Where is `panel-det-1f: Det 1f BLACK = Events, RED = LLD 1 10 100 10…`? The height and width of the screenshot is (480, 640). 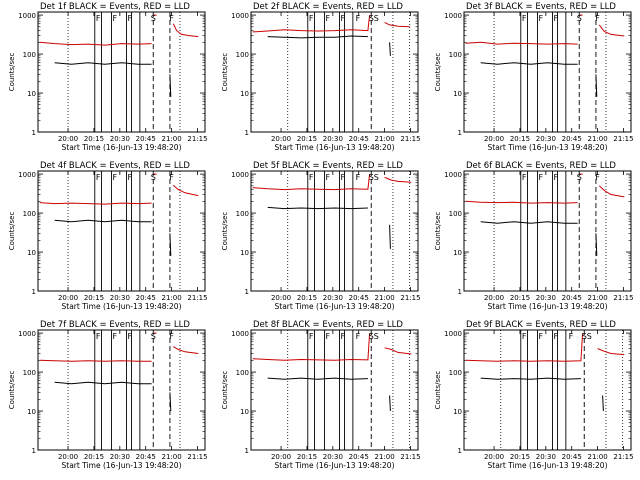
panel-det-1f: Det 1f BLACK = Events, RED = LLD 1 10 100 10… is located at coordinates (108, 77).